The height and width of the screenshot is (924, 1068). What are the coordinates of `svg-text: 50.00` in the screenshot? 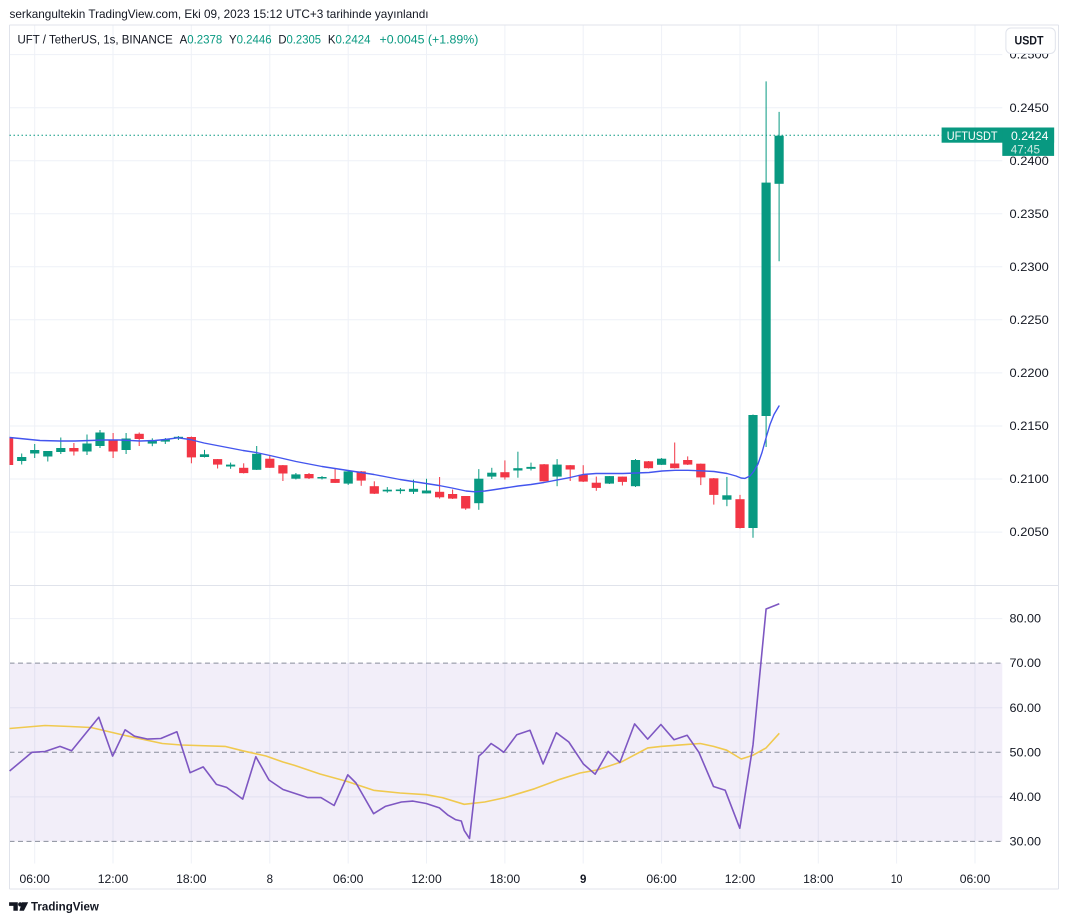 It's located at (1026, 753).